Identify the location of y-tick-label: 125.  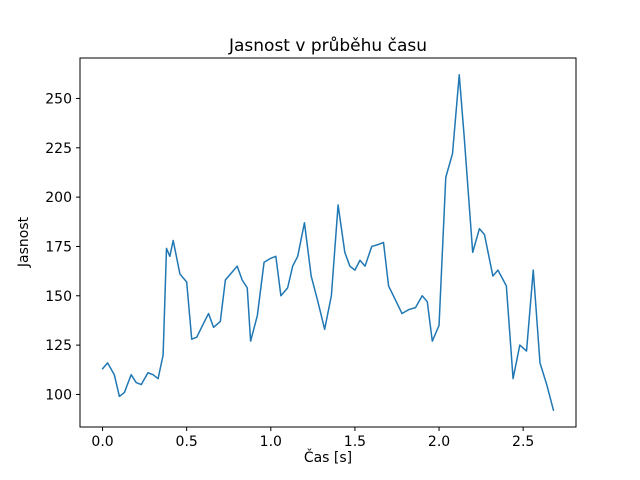
(58, 346).